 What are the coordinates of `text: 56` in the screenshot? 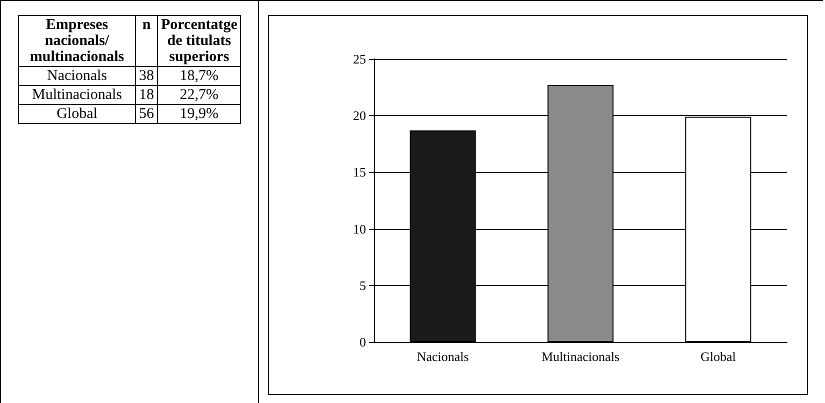 It's located at (147, 114).